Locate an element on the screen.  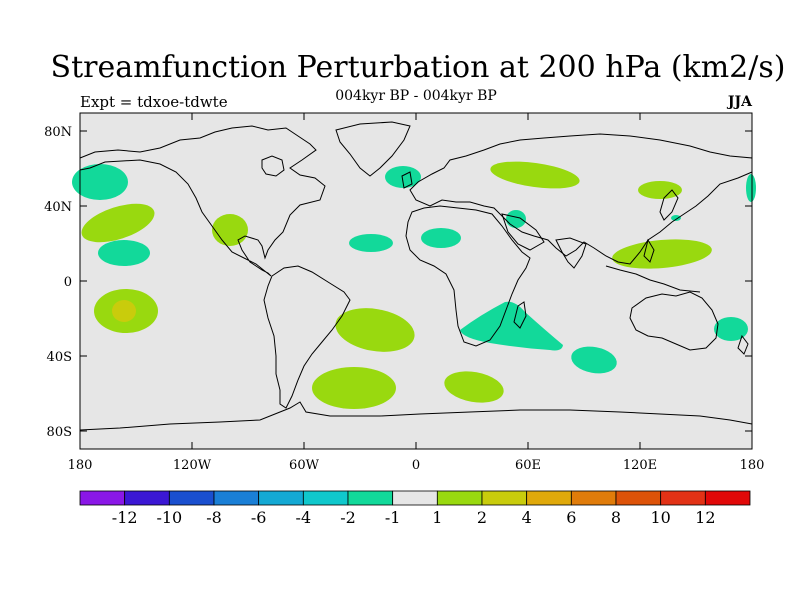
colorbar-label: 4 is located at coordinates (527, 517).